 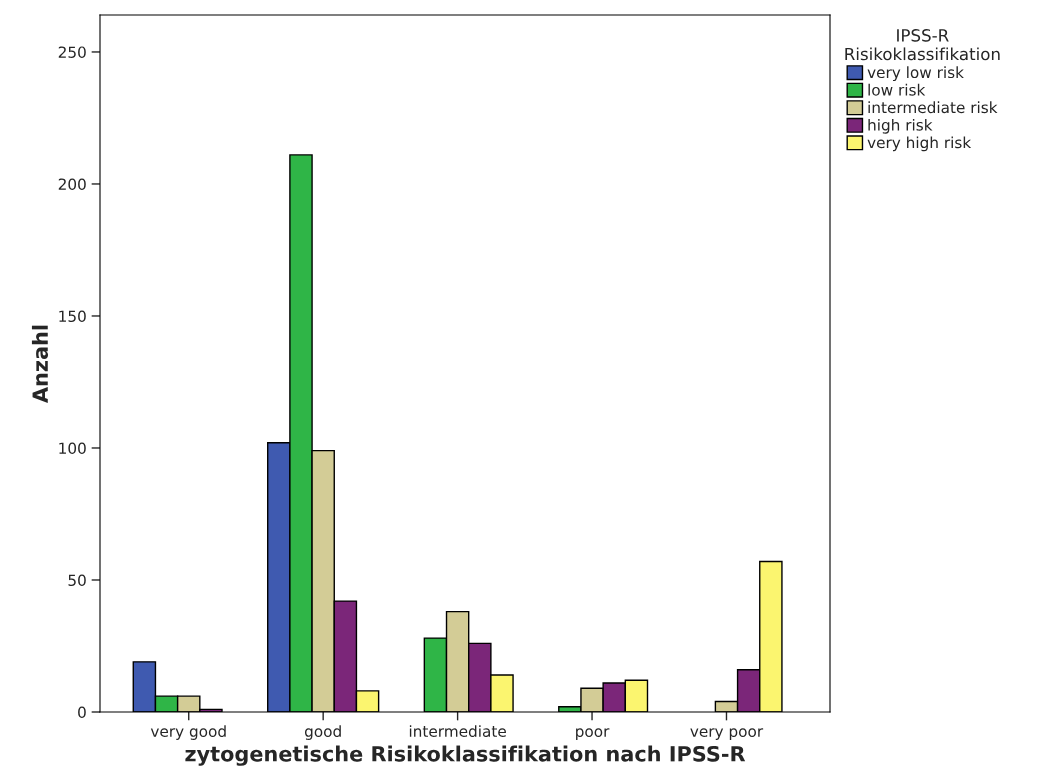 What do you see at coordinates (919, 144) in the screenshot?
I see `legend-label: very high risk` at bounding box center [919, 144].